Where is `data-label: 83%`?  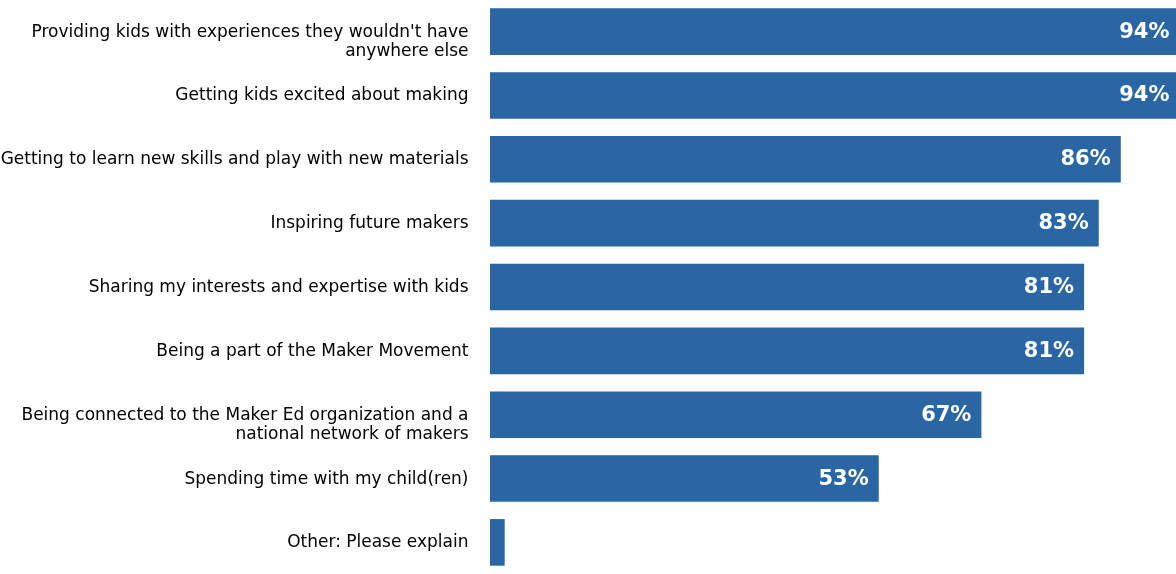 data-label: 83% is located at coordinates (1063, 222).